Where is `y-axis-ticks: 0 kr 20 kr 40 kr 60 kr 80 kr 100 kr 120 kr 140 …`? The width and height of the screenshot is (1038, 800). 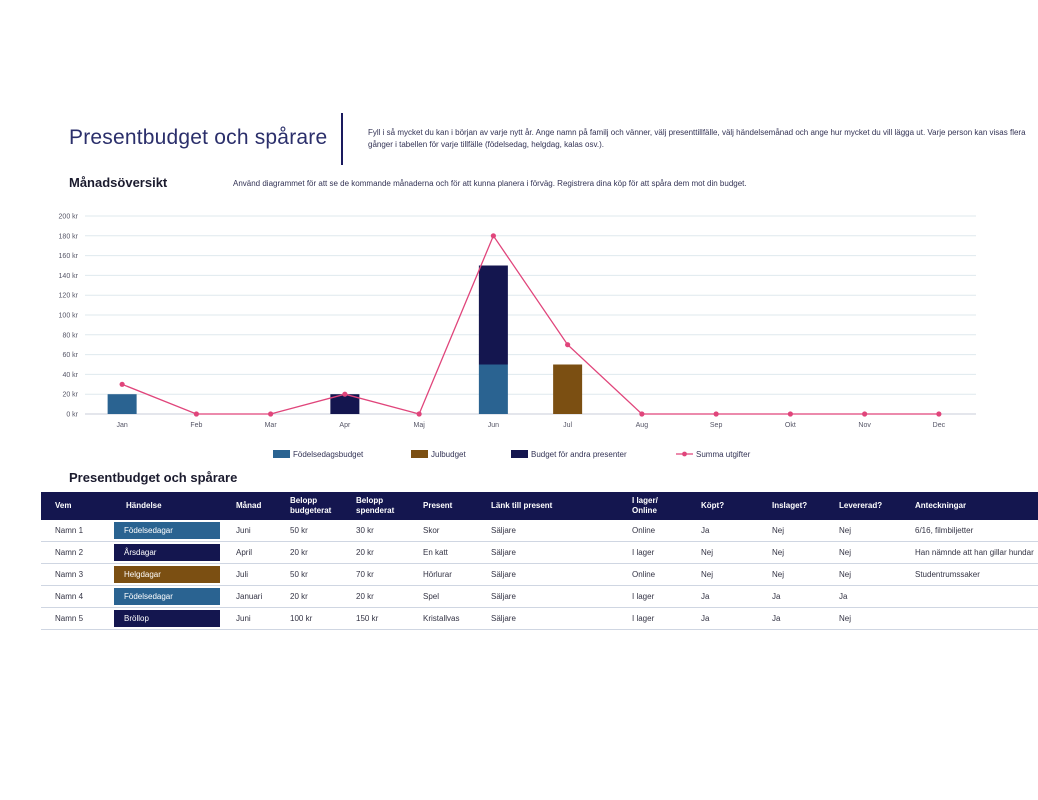 y-axis-ticks: 0 kr 20 kr 40 kr 60 kr 80 kr 100 kr 120 kr 140 … is located at coordinates (69, 316).